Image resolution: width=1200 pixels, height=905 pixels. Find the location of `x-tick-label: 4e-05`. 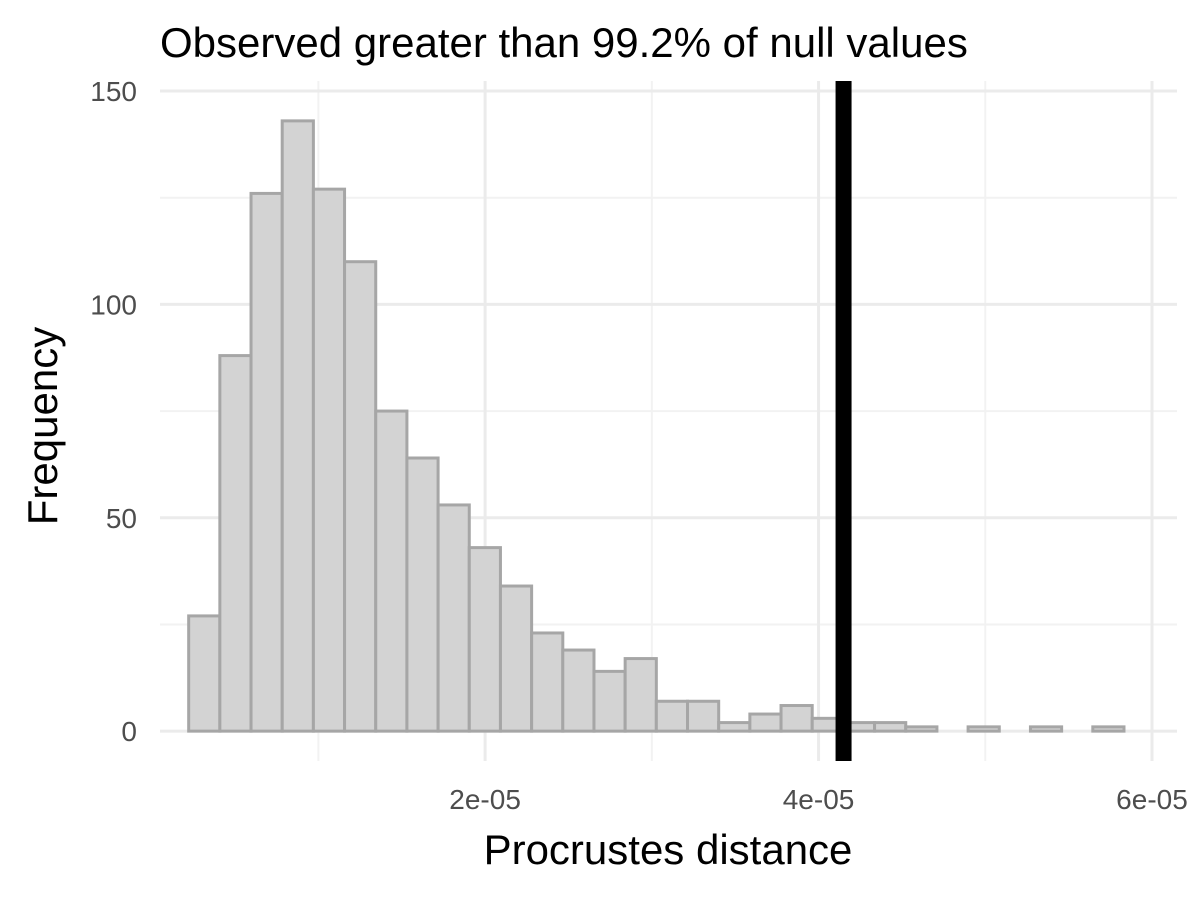

x-tick-label: 4e-05 is located at coordinates (819, 799).